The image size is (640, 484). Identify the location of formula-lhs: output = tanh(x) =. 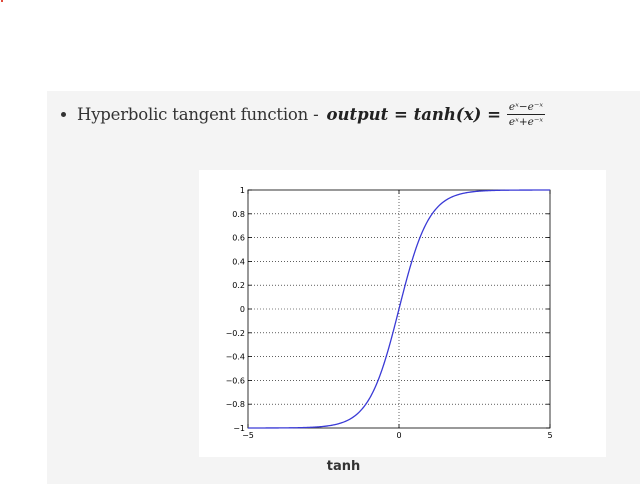
(413, 114).